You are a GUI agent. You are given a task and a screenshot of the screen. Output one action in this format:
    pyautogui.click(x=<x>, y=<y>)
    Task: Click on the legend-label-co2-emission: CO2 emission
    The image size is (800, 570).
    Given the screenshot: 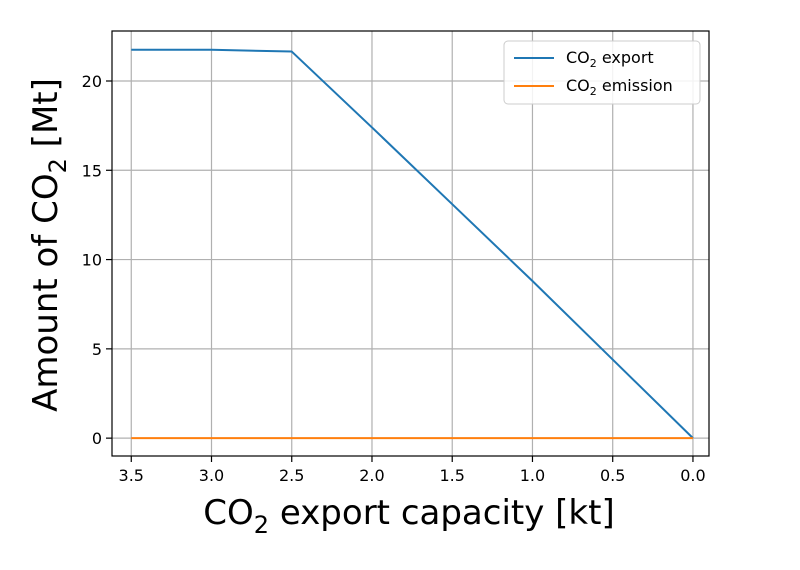 What is the action you would take?
    pyautogui.click(x=619, y=87)
    